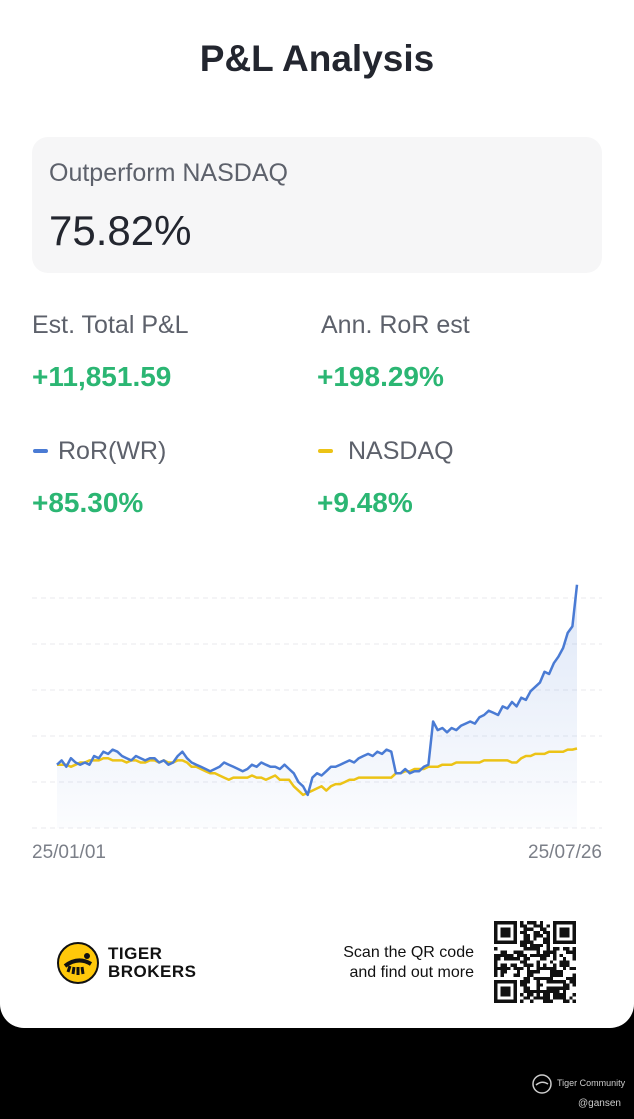 This screenshot has height=1119, width=634. What do you see at coordinates (40, 451) in the screenshot?
I see `ror-legend-swatch` at bounding box center [40, 451].